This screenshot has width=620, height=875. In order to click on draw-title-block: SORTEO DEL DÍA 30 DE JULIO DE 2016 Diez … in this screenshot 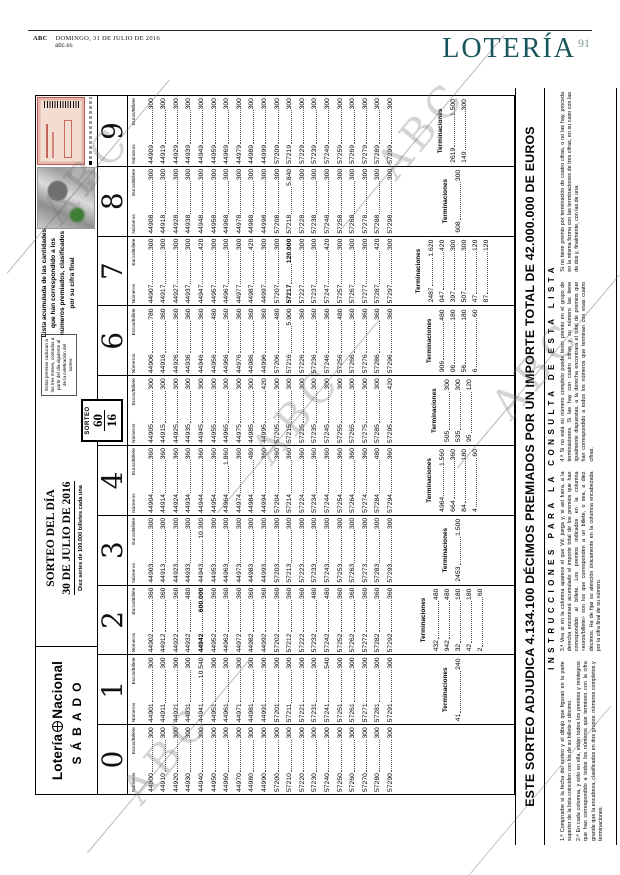, I will do `click(64, 538)`.